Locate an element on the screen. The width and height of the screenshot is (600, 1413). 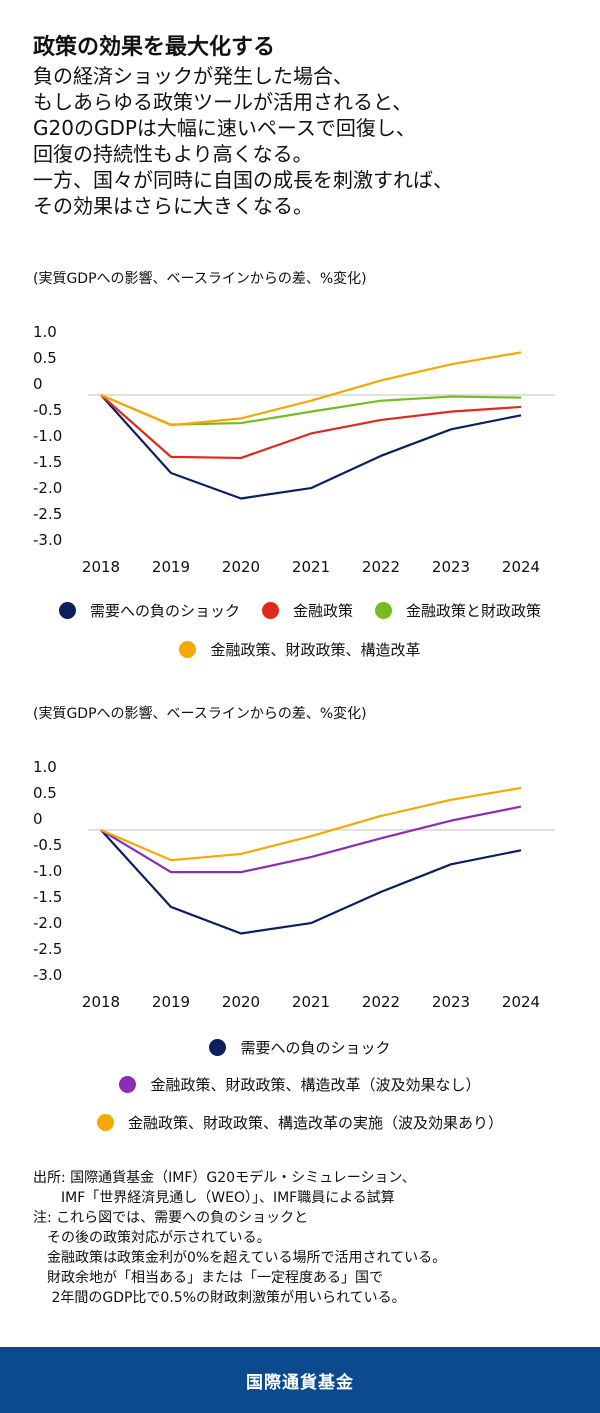
brand-name: 国際通貨基金 is located at coordinates (300, 1382).